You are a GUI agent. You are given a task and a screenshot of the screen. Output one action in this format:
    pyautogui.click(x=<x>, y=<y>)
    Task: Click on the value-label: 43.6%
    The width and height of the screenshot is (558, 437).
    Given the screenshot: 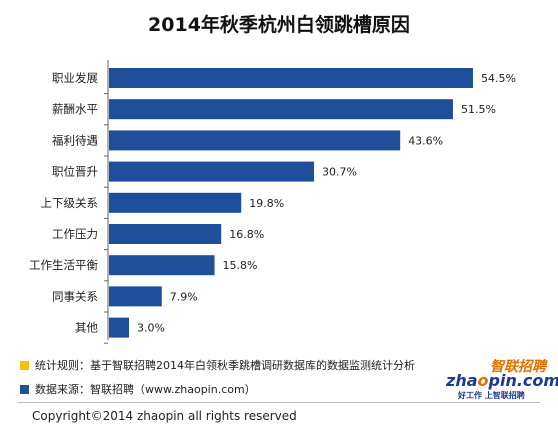 What is the action you would take?
    pyautogui.click(x=425, y=140)
    